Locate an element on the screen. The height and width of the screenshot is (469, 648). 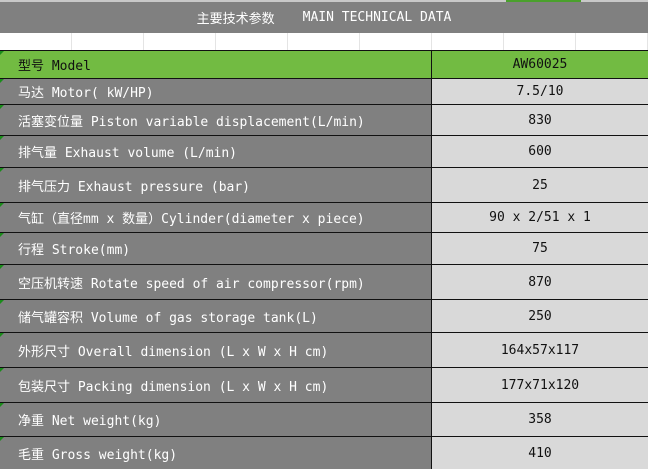
spec-label: 排气压力 Exhaust pressure (bar) is located at coordinates (216, 185).